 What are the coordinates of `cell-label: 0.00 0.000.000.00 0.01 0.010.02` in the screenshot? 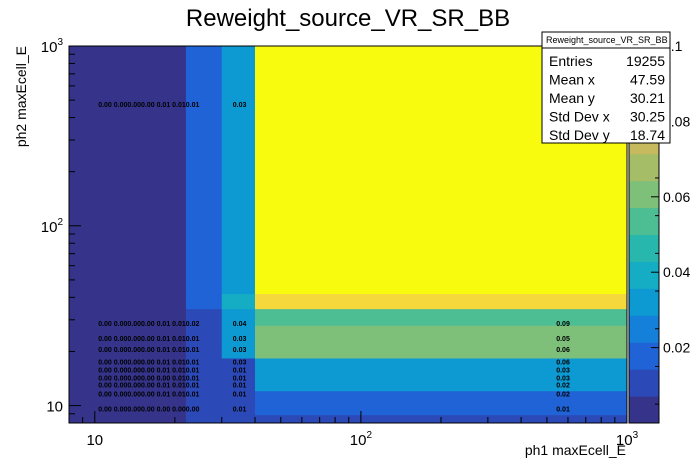 It's located at (148, 324).